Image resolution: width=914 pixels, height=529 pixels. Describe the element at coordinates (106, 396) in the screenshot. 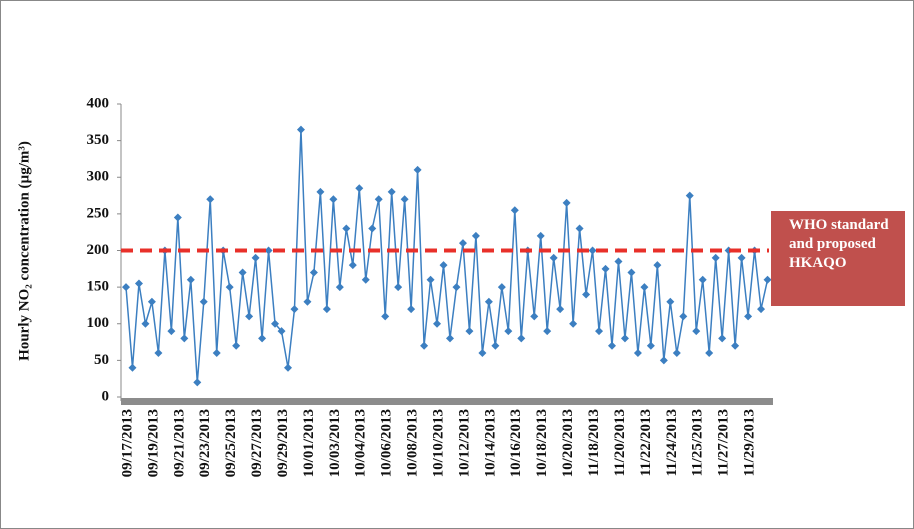

I see `y-tick-label: 0` at that location.